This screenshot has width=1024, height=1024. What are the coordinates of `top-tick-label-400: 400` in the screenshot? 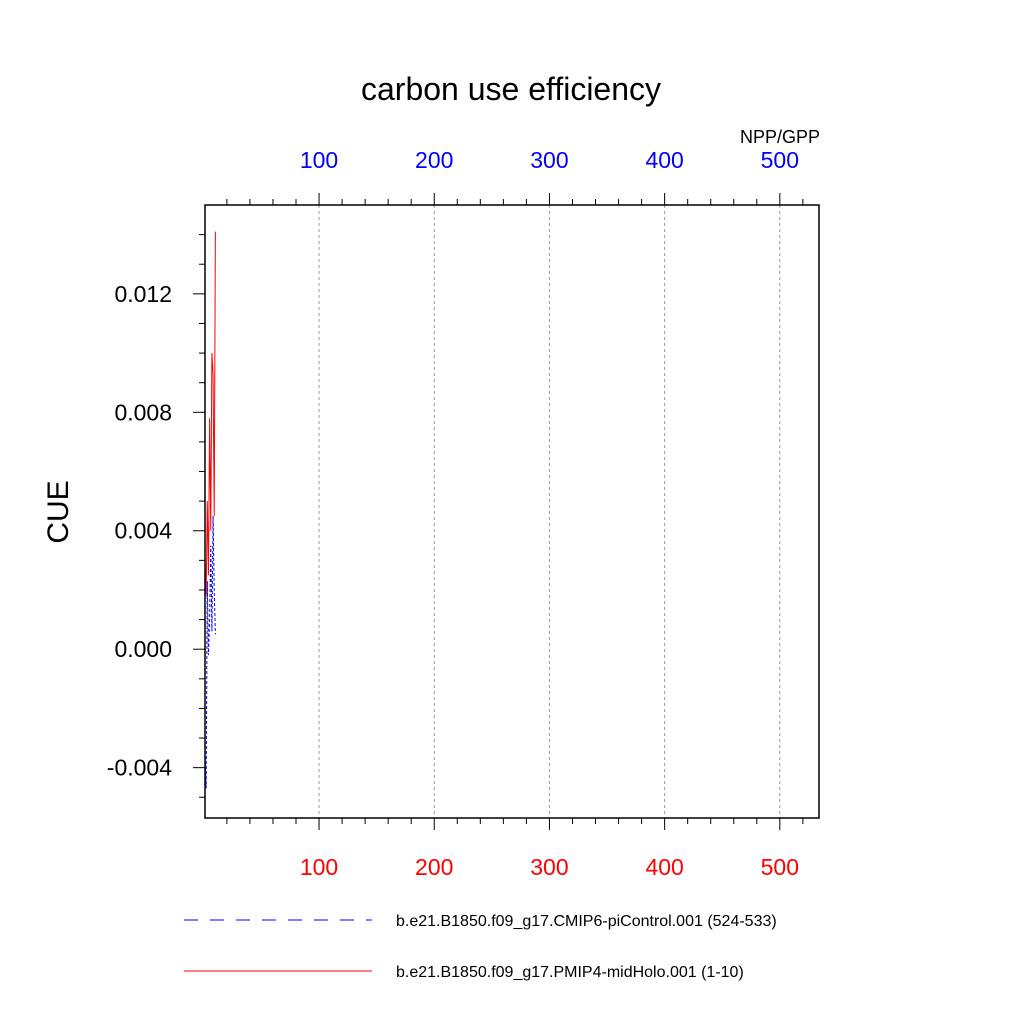 It's located at (664, 160).